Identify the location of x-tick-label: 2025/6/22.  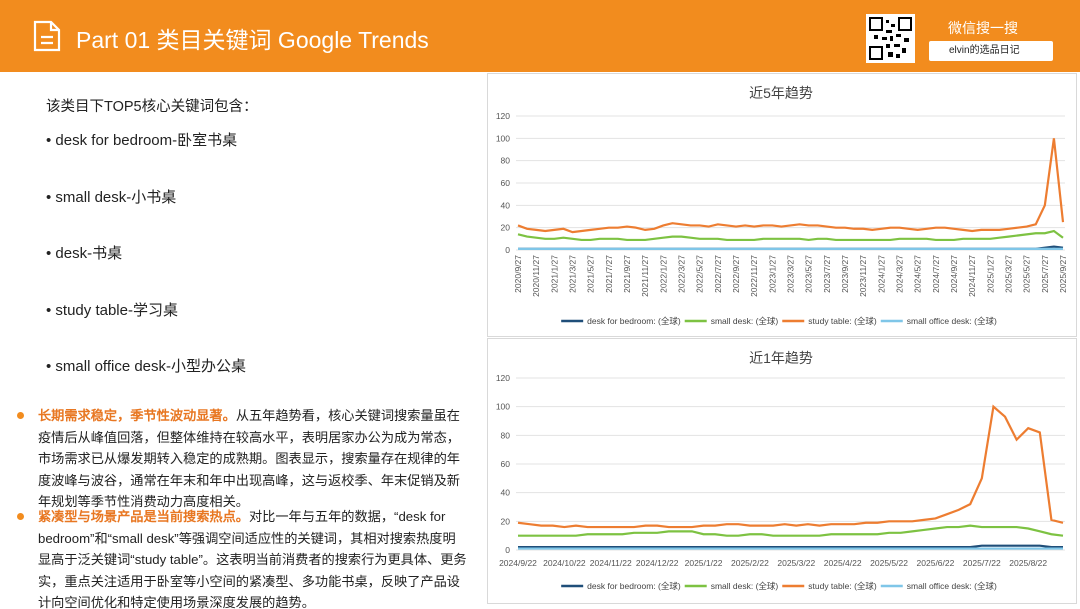
(936, 563).